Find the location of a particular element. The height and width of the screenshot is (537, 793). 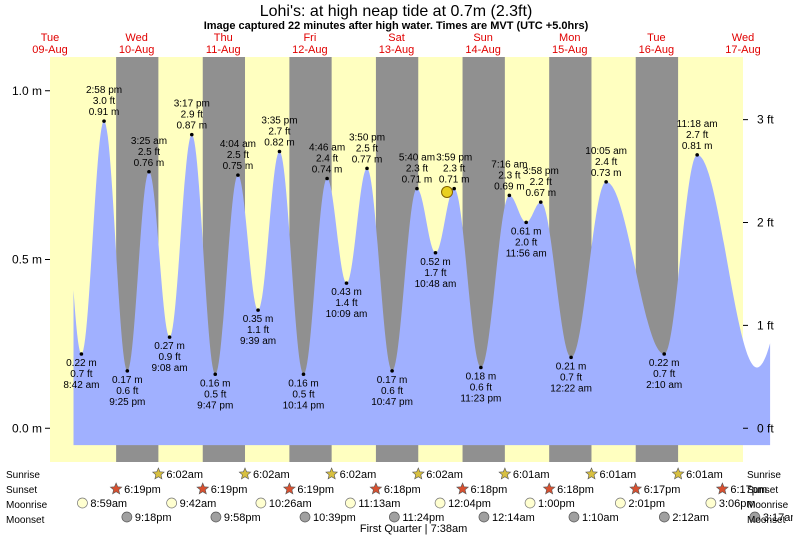

tide-height-m: 0.69 m is located at coordinates (509, 186).